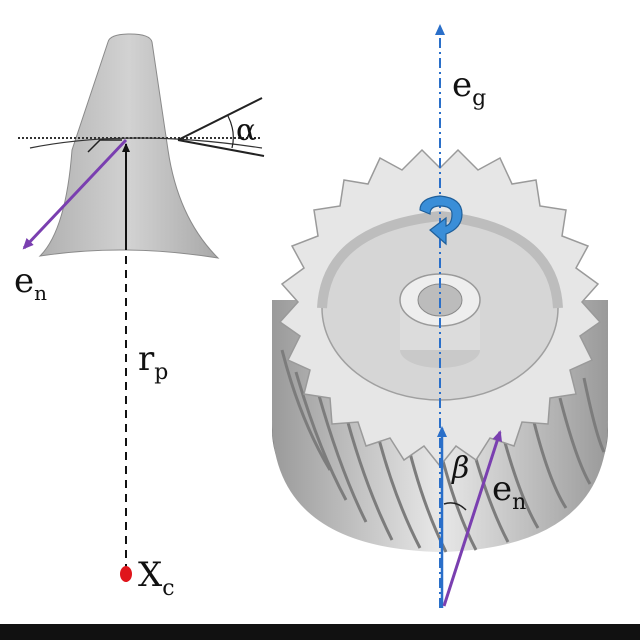  What do you see at coordinates (75, 194) in the screenshot?
I see `normal-vector-left` at bounding box center [75, 194].